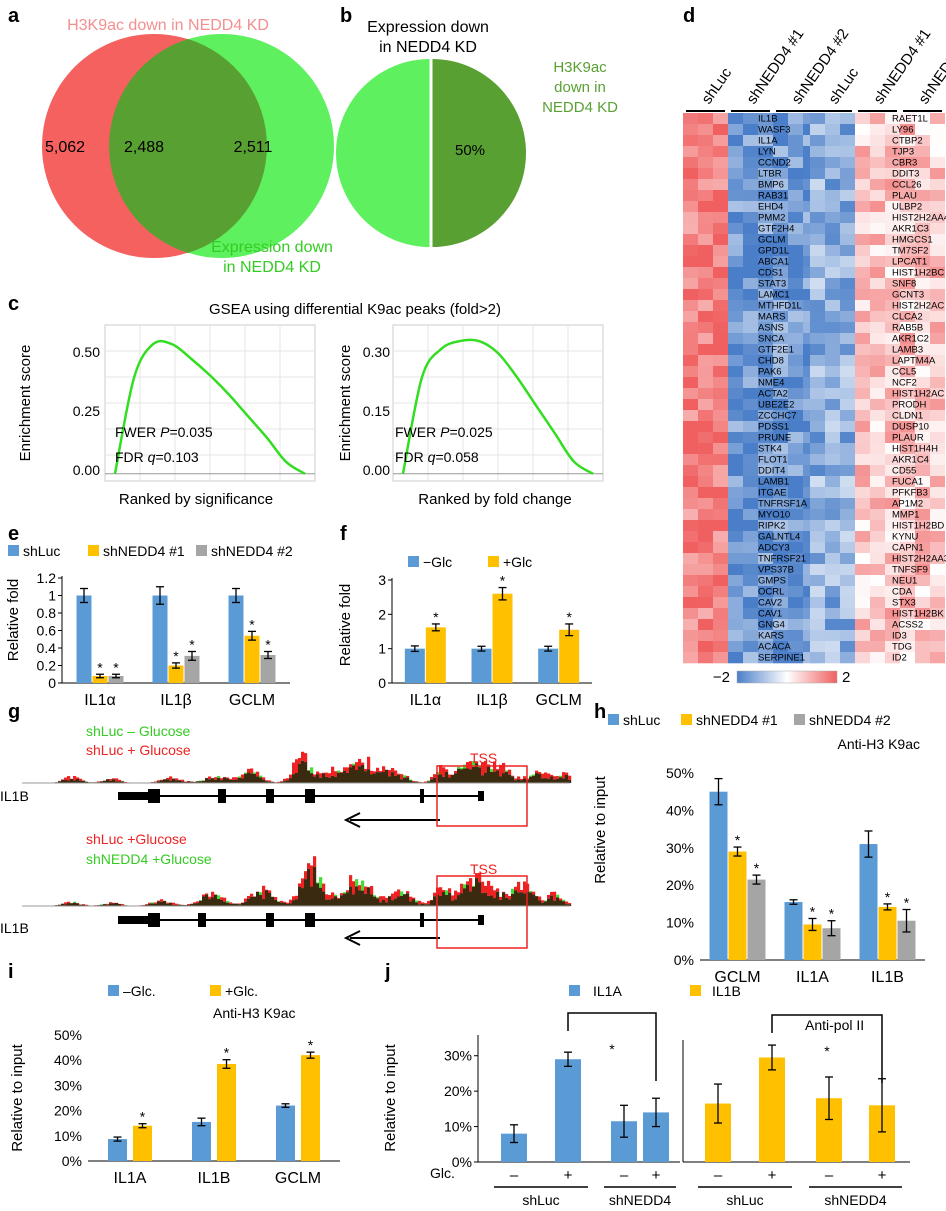 The height and width of the screenshot is (1211, 946). Describe the element at coordinates (919, 559) in the screenshot. I see `heatmap-gene-label: HIST2H2AA3` at that location.